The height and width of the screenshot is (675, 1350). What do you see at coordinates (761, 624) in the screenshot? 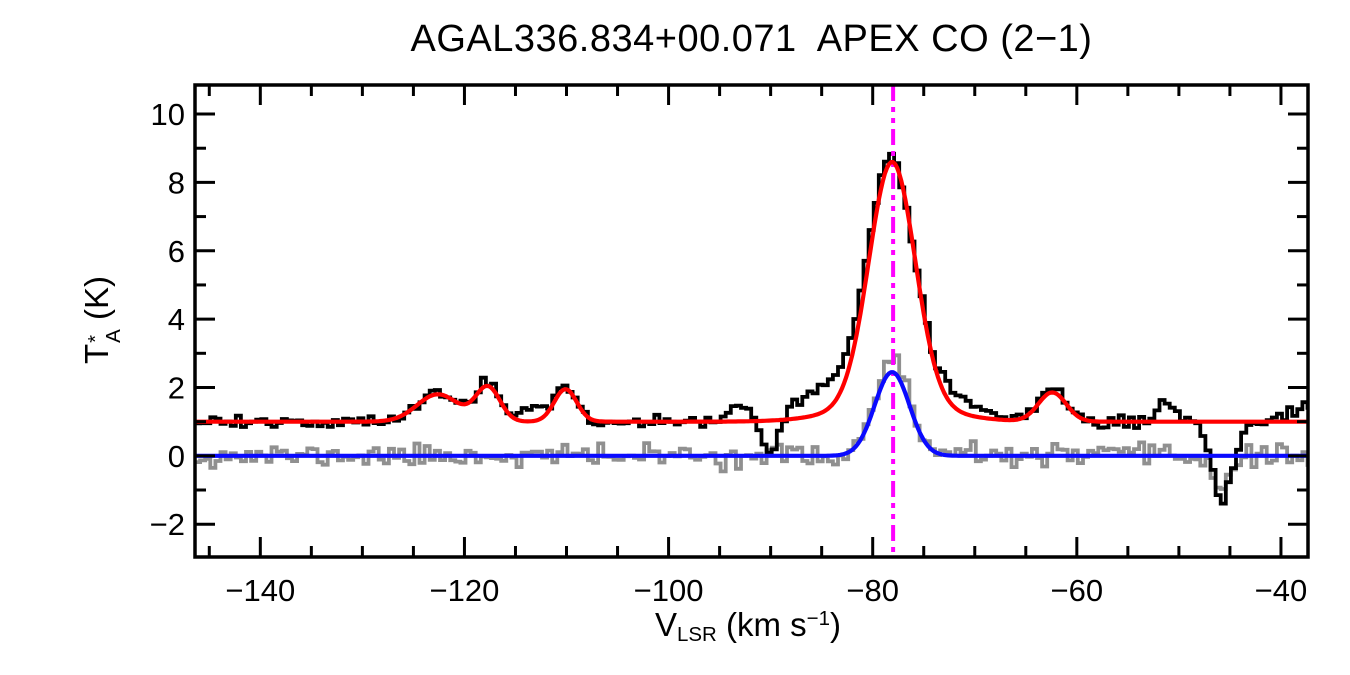
I see `x-axis-label-unit: (km s` at bounding box center [761, 624].